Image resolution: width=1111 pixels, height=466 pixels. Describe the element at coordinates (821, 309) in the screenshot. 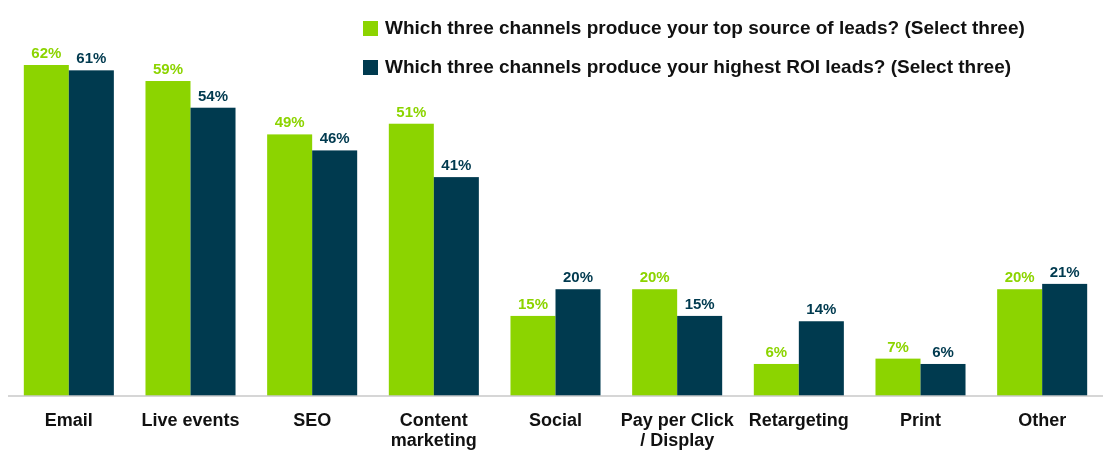

I see `data-label: 14%` at that location.